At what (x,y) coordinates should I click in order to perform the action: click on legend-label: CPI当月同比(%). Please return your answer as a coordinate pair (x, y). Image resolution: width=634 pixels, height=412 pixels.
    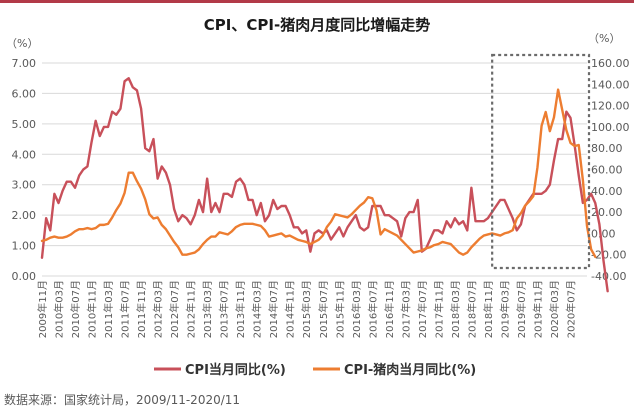
    Looking at the image, I should click on (235, 370).